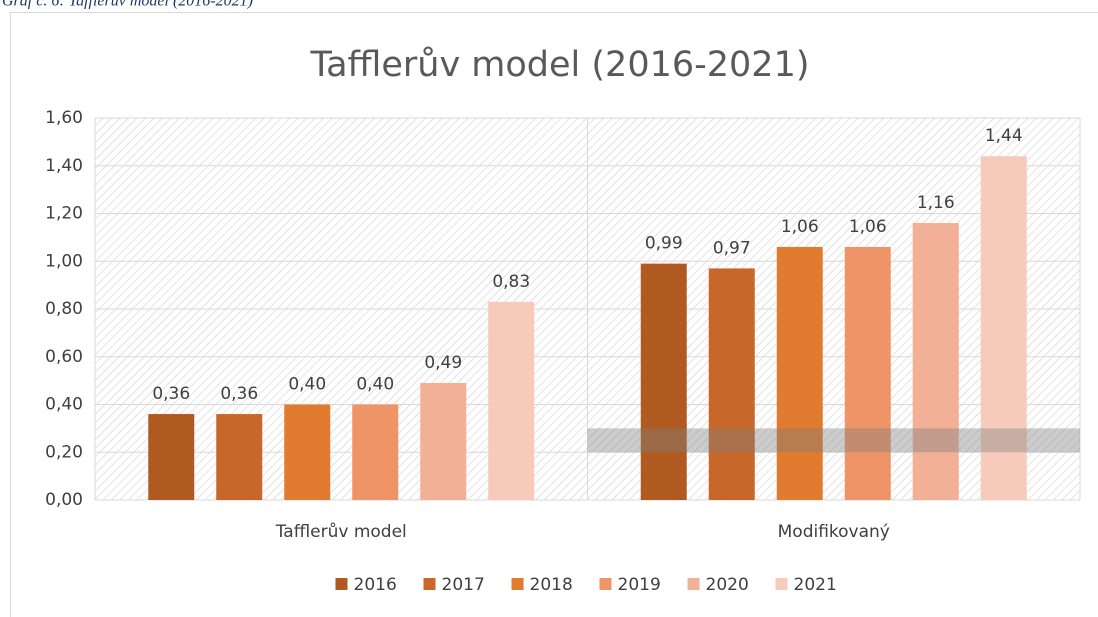  I want to click on x-tick-label: Tafflerův model, so click(341, 532).